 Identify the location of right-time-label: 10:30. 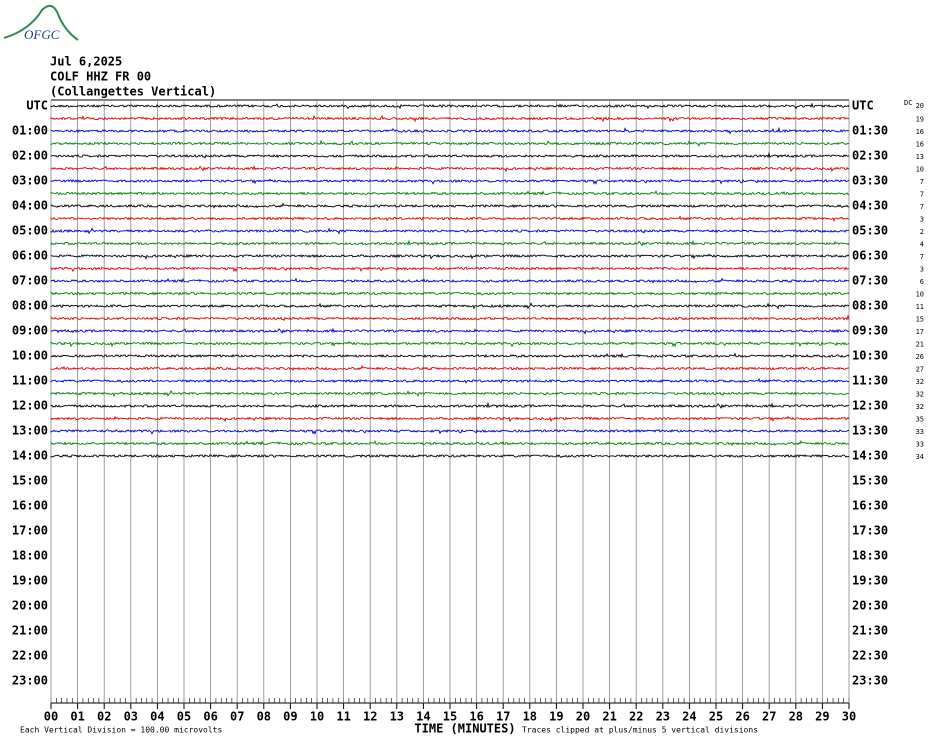
(870, 356).